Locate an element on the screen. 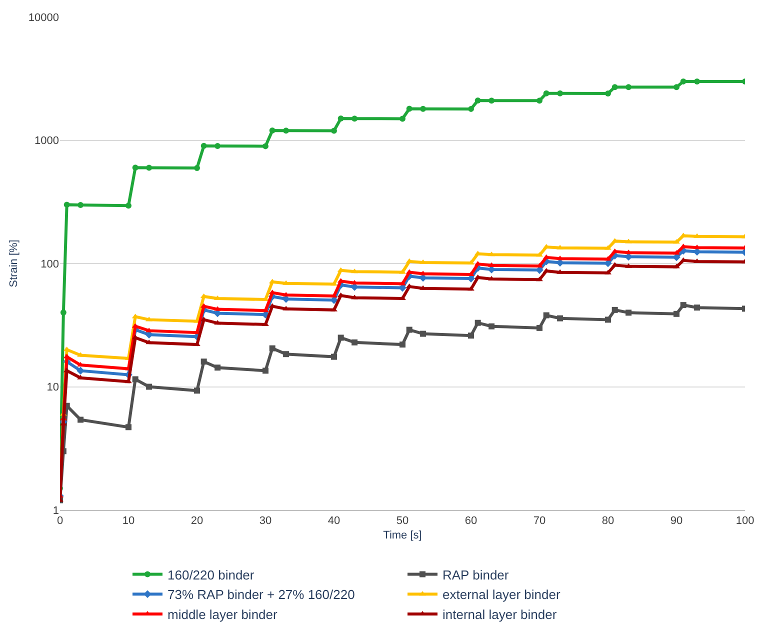 Image resolution: width=770 pixels, height=641 pixels. legend-label: 160/220 binder is located at coordinates (211, 574).